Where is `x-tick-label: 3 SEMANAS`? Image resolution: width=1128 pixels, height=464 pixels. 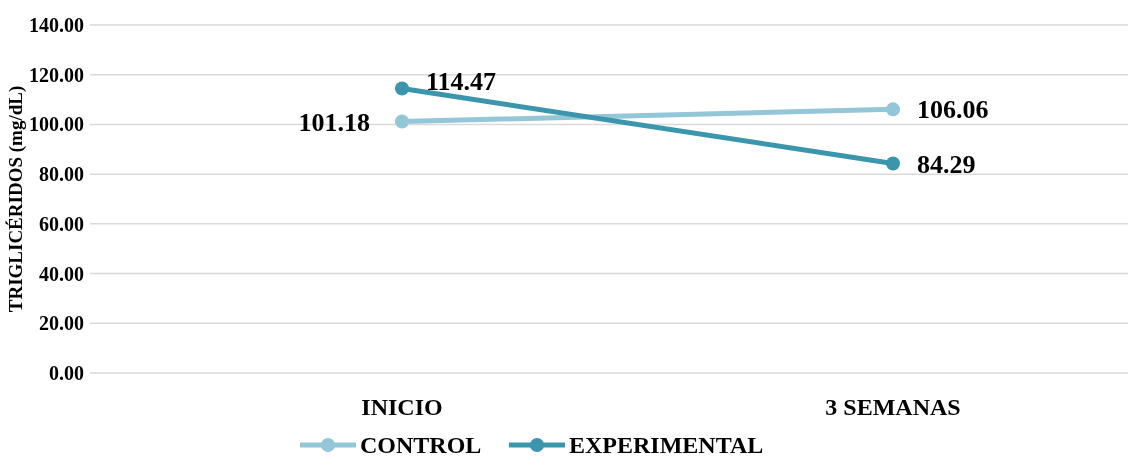
x-tick-label: 3 SEMANAS is located at coordinates (893, 407).